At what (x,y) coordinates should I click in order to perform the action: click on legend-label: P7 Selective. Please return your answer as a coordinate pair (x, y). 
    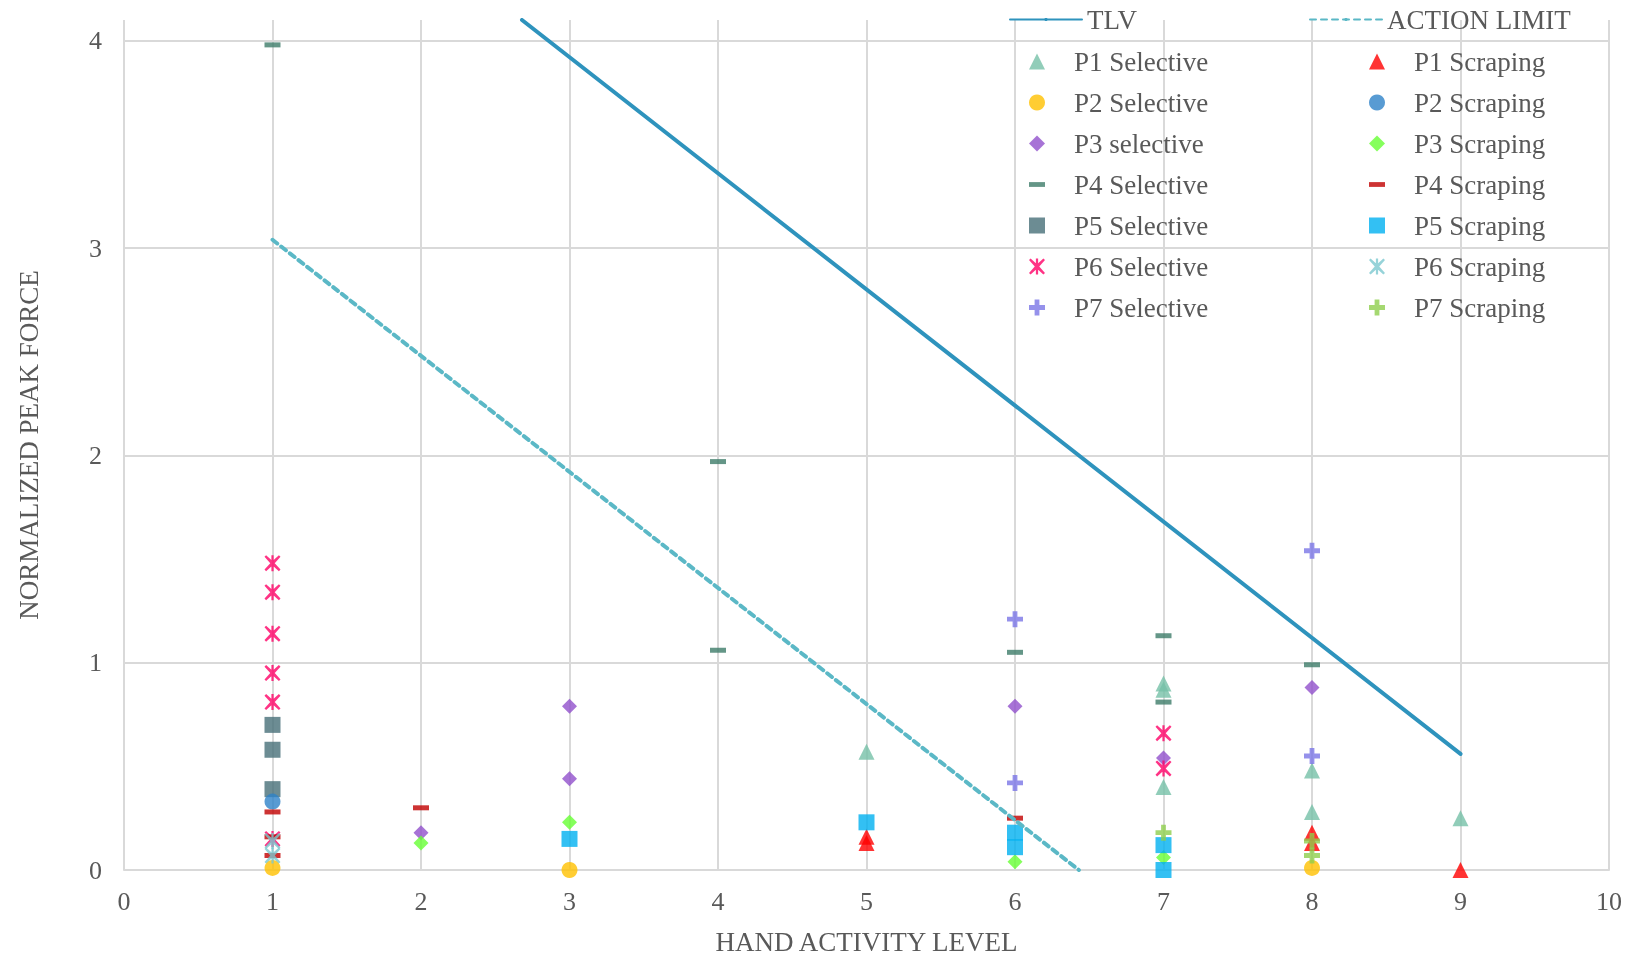
    Looking at the image, I should click on (1141, 307).